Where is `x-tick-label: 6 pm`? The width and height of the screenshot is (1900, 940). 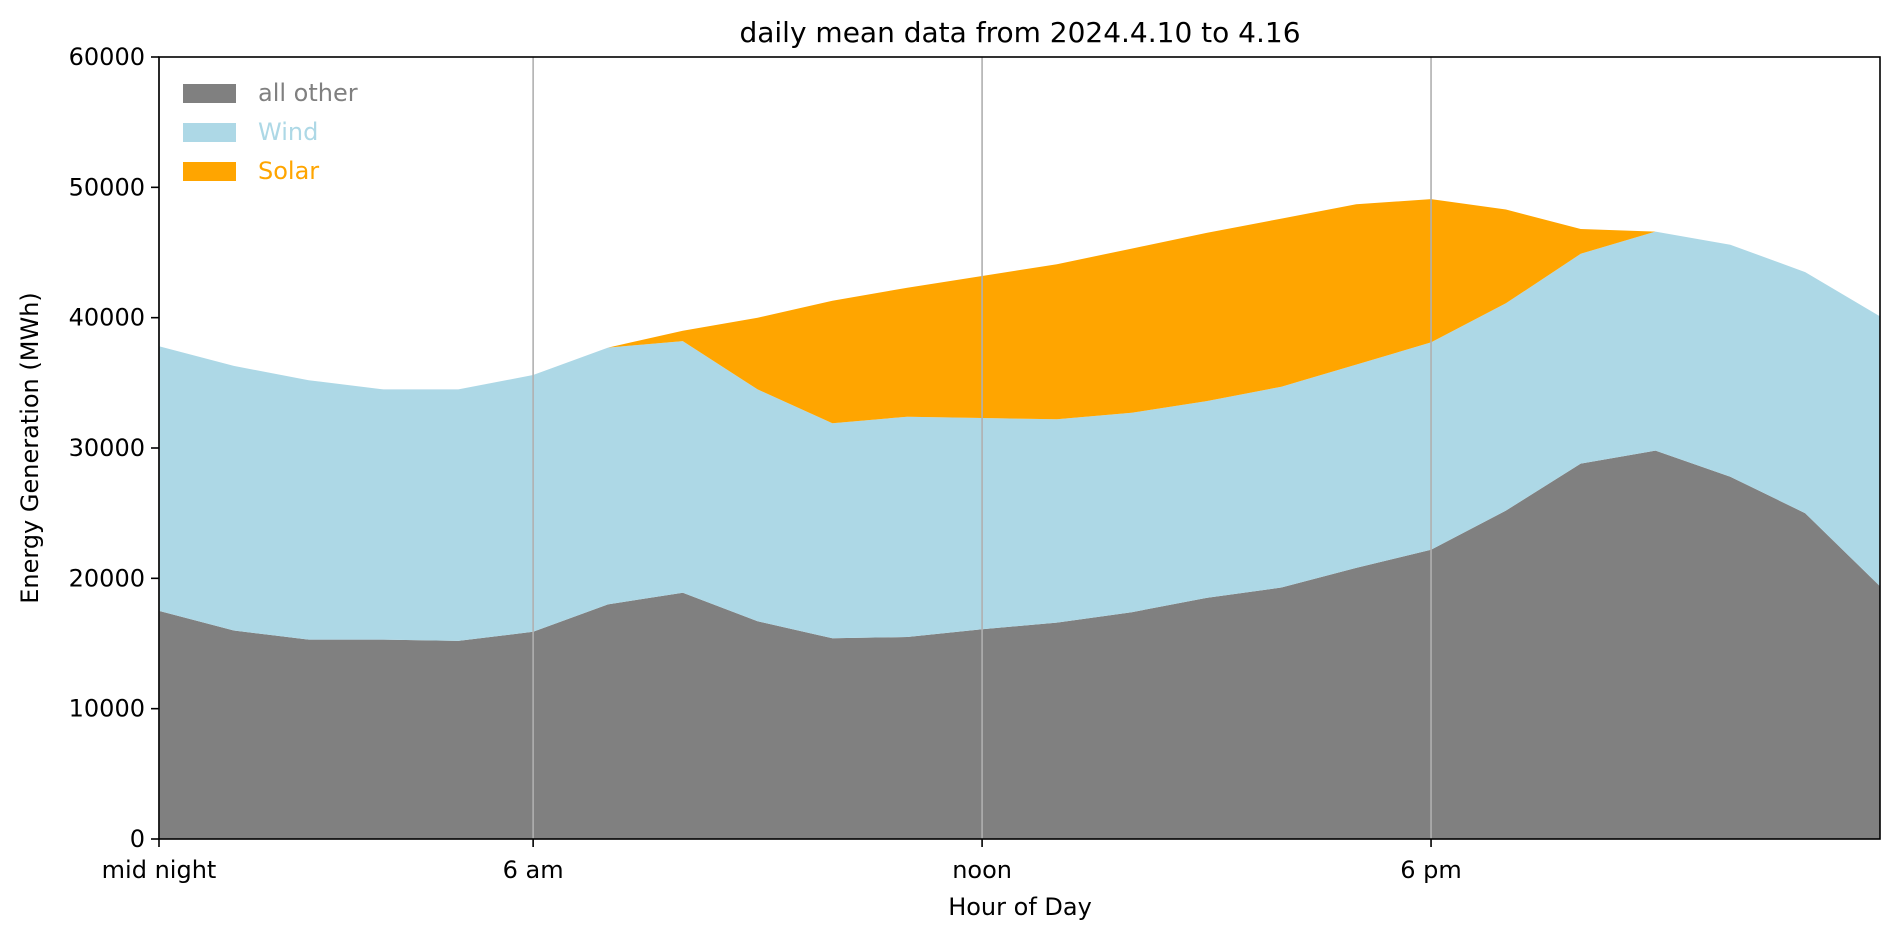
x-tick-label: 6 pm is located at coordinates (1431, 870).